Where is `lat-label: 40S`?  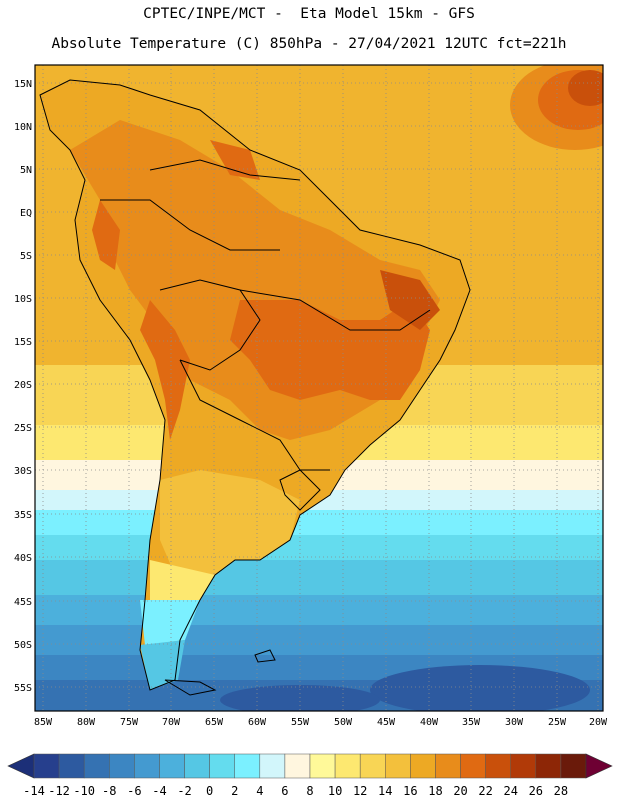 lat-label: 40S is located at coordinates (23, 558).